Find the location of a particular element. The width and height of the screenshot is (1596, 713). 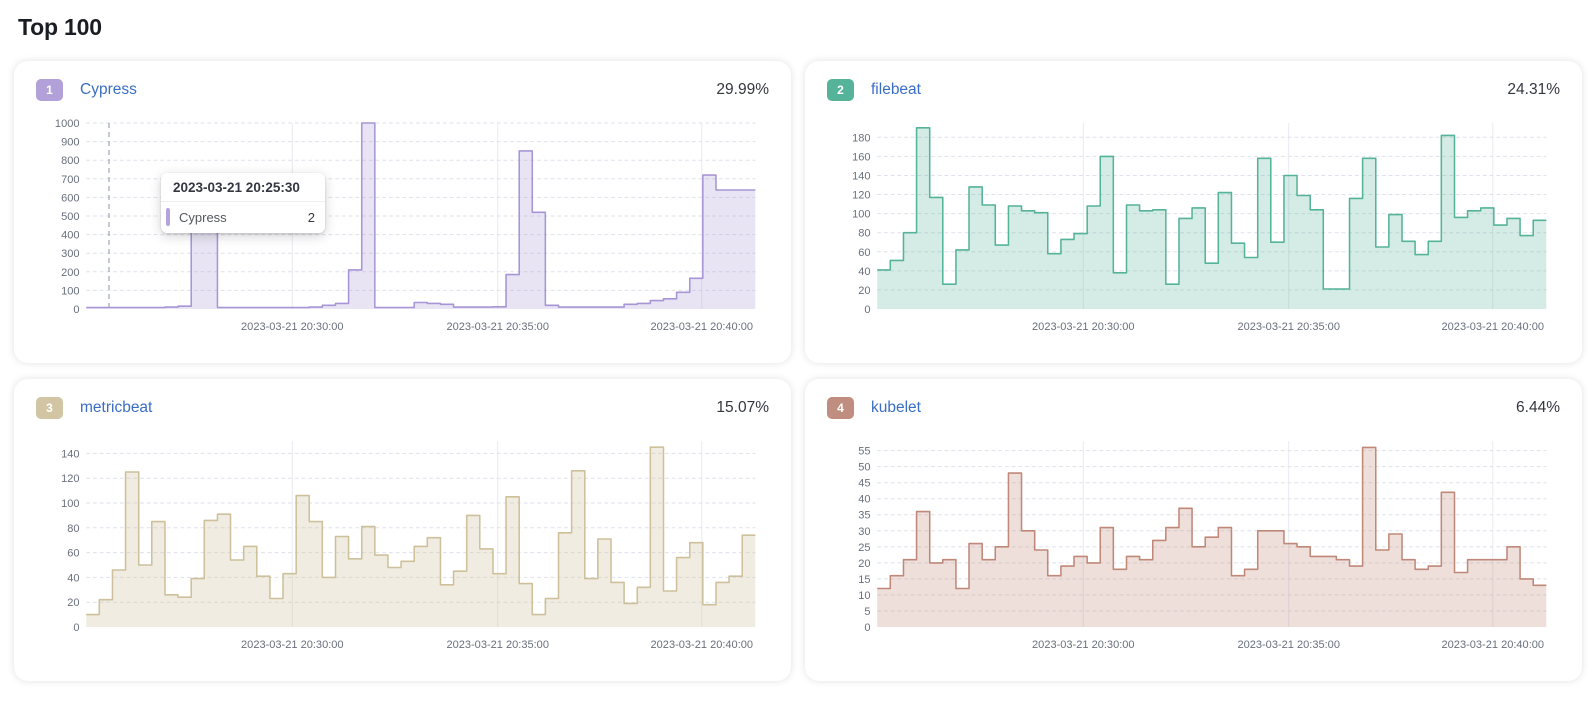

page-title: Top 100 is located at coordinates (60, 27).